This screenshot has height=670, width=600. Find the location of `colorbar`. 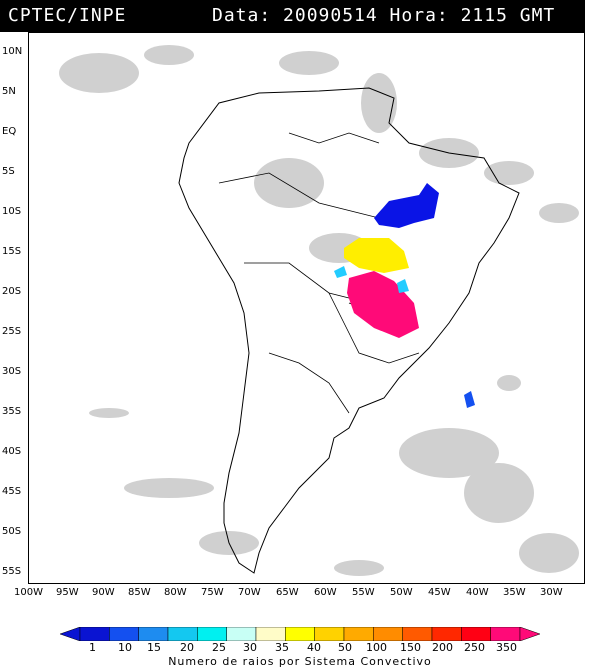

colorbar is located at coordinates (300, 634).